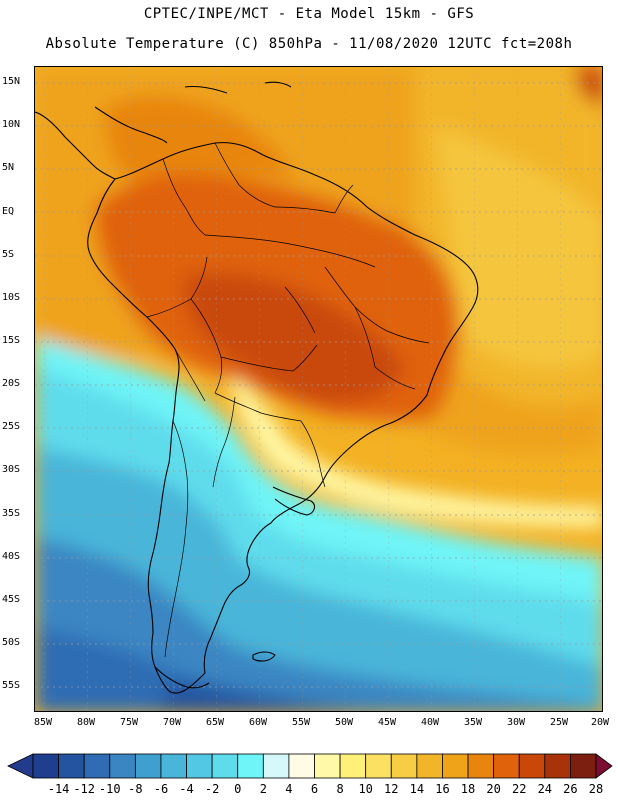 Image resolution: width=618 pixels, height=800 pixels. Describe the element at coordinates (11, 297) in the screenshot. I see `lat-label-10s: 10S` at that location.